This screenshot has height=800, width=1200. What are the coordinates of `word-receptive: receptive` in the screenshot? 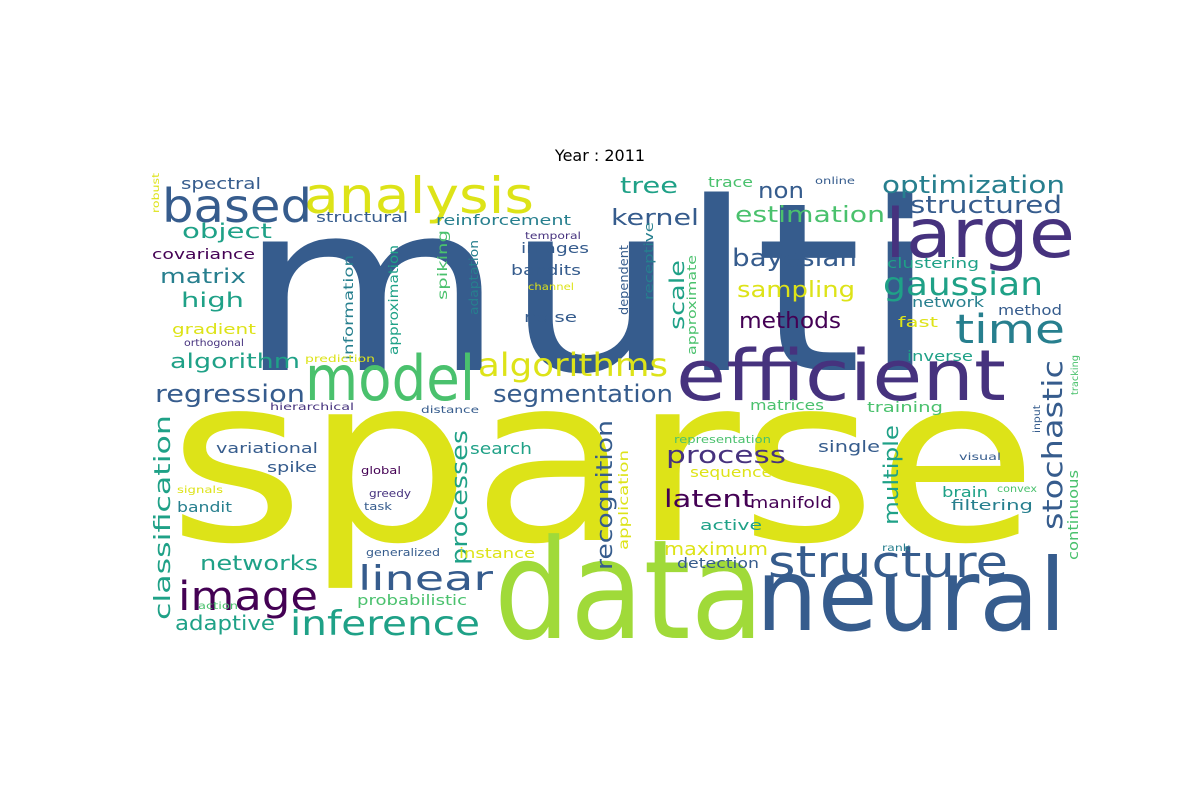 It's located at (649, 261).